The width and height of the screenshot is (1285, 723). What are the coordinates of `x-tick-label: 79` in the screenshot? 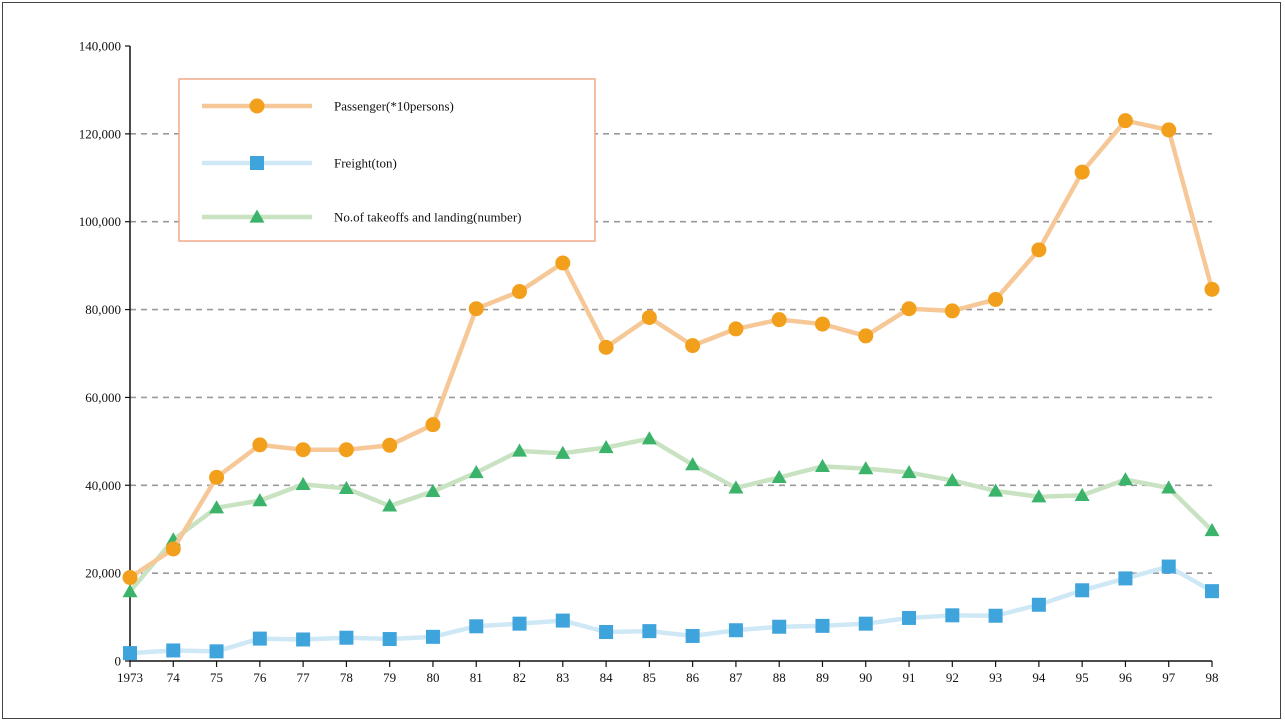 It's located at (389, 677).